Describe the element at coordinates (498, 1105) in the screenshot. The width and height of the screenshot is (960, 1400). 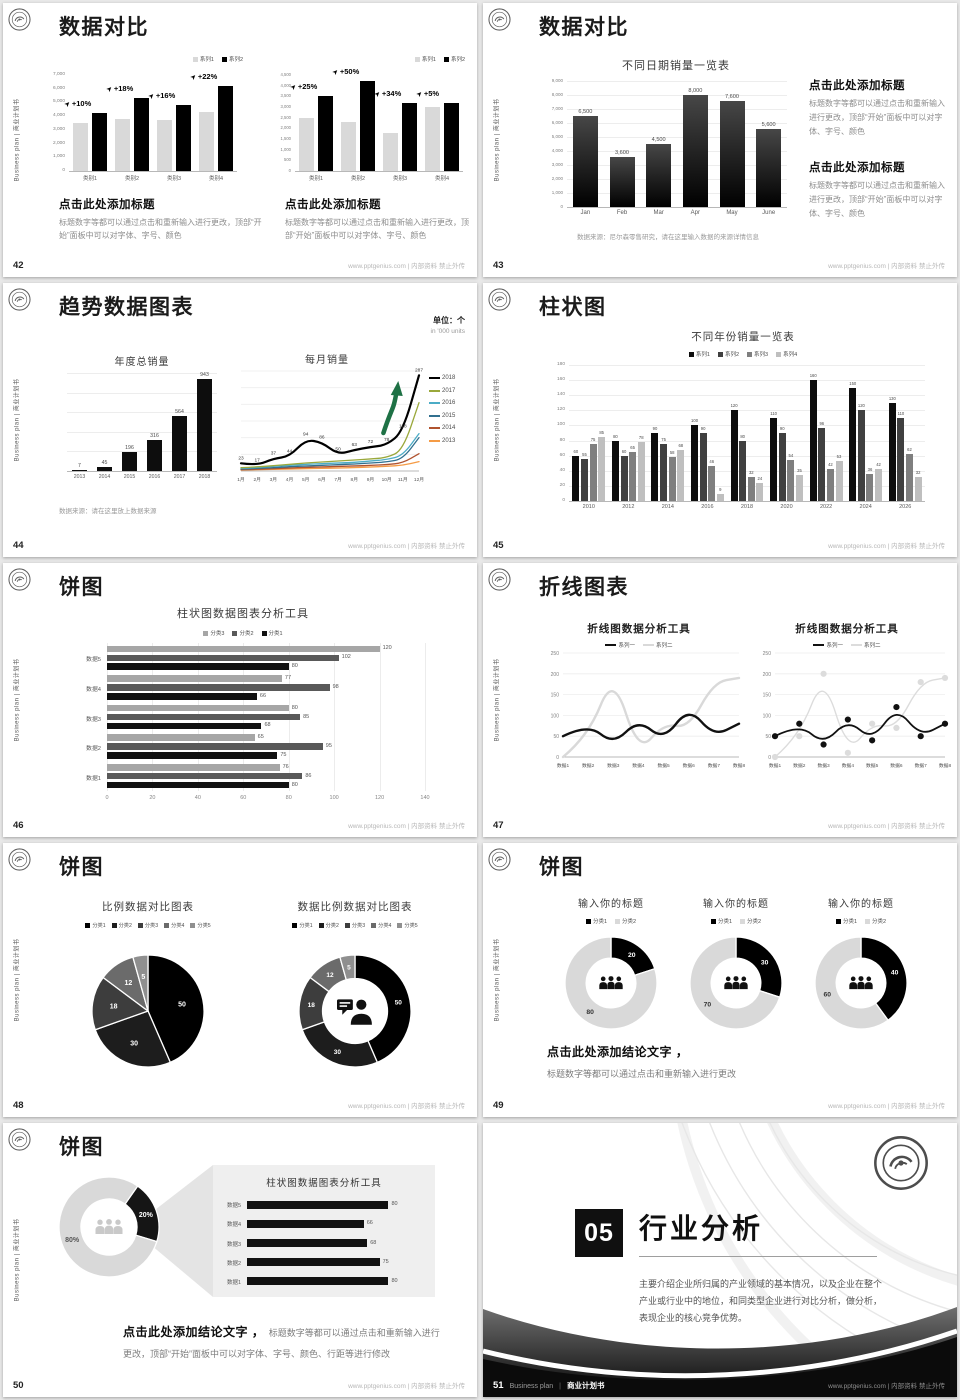
I see `page-number: 49` at that location.